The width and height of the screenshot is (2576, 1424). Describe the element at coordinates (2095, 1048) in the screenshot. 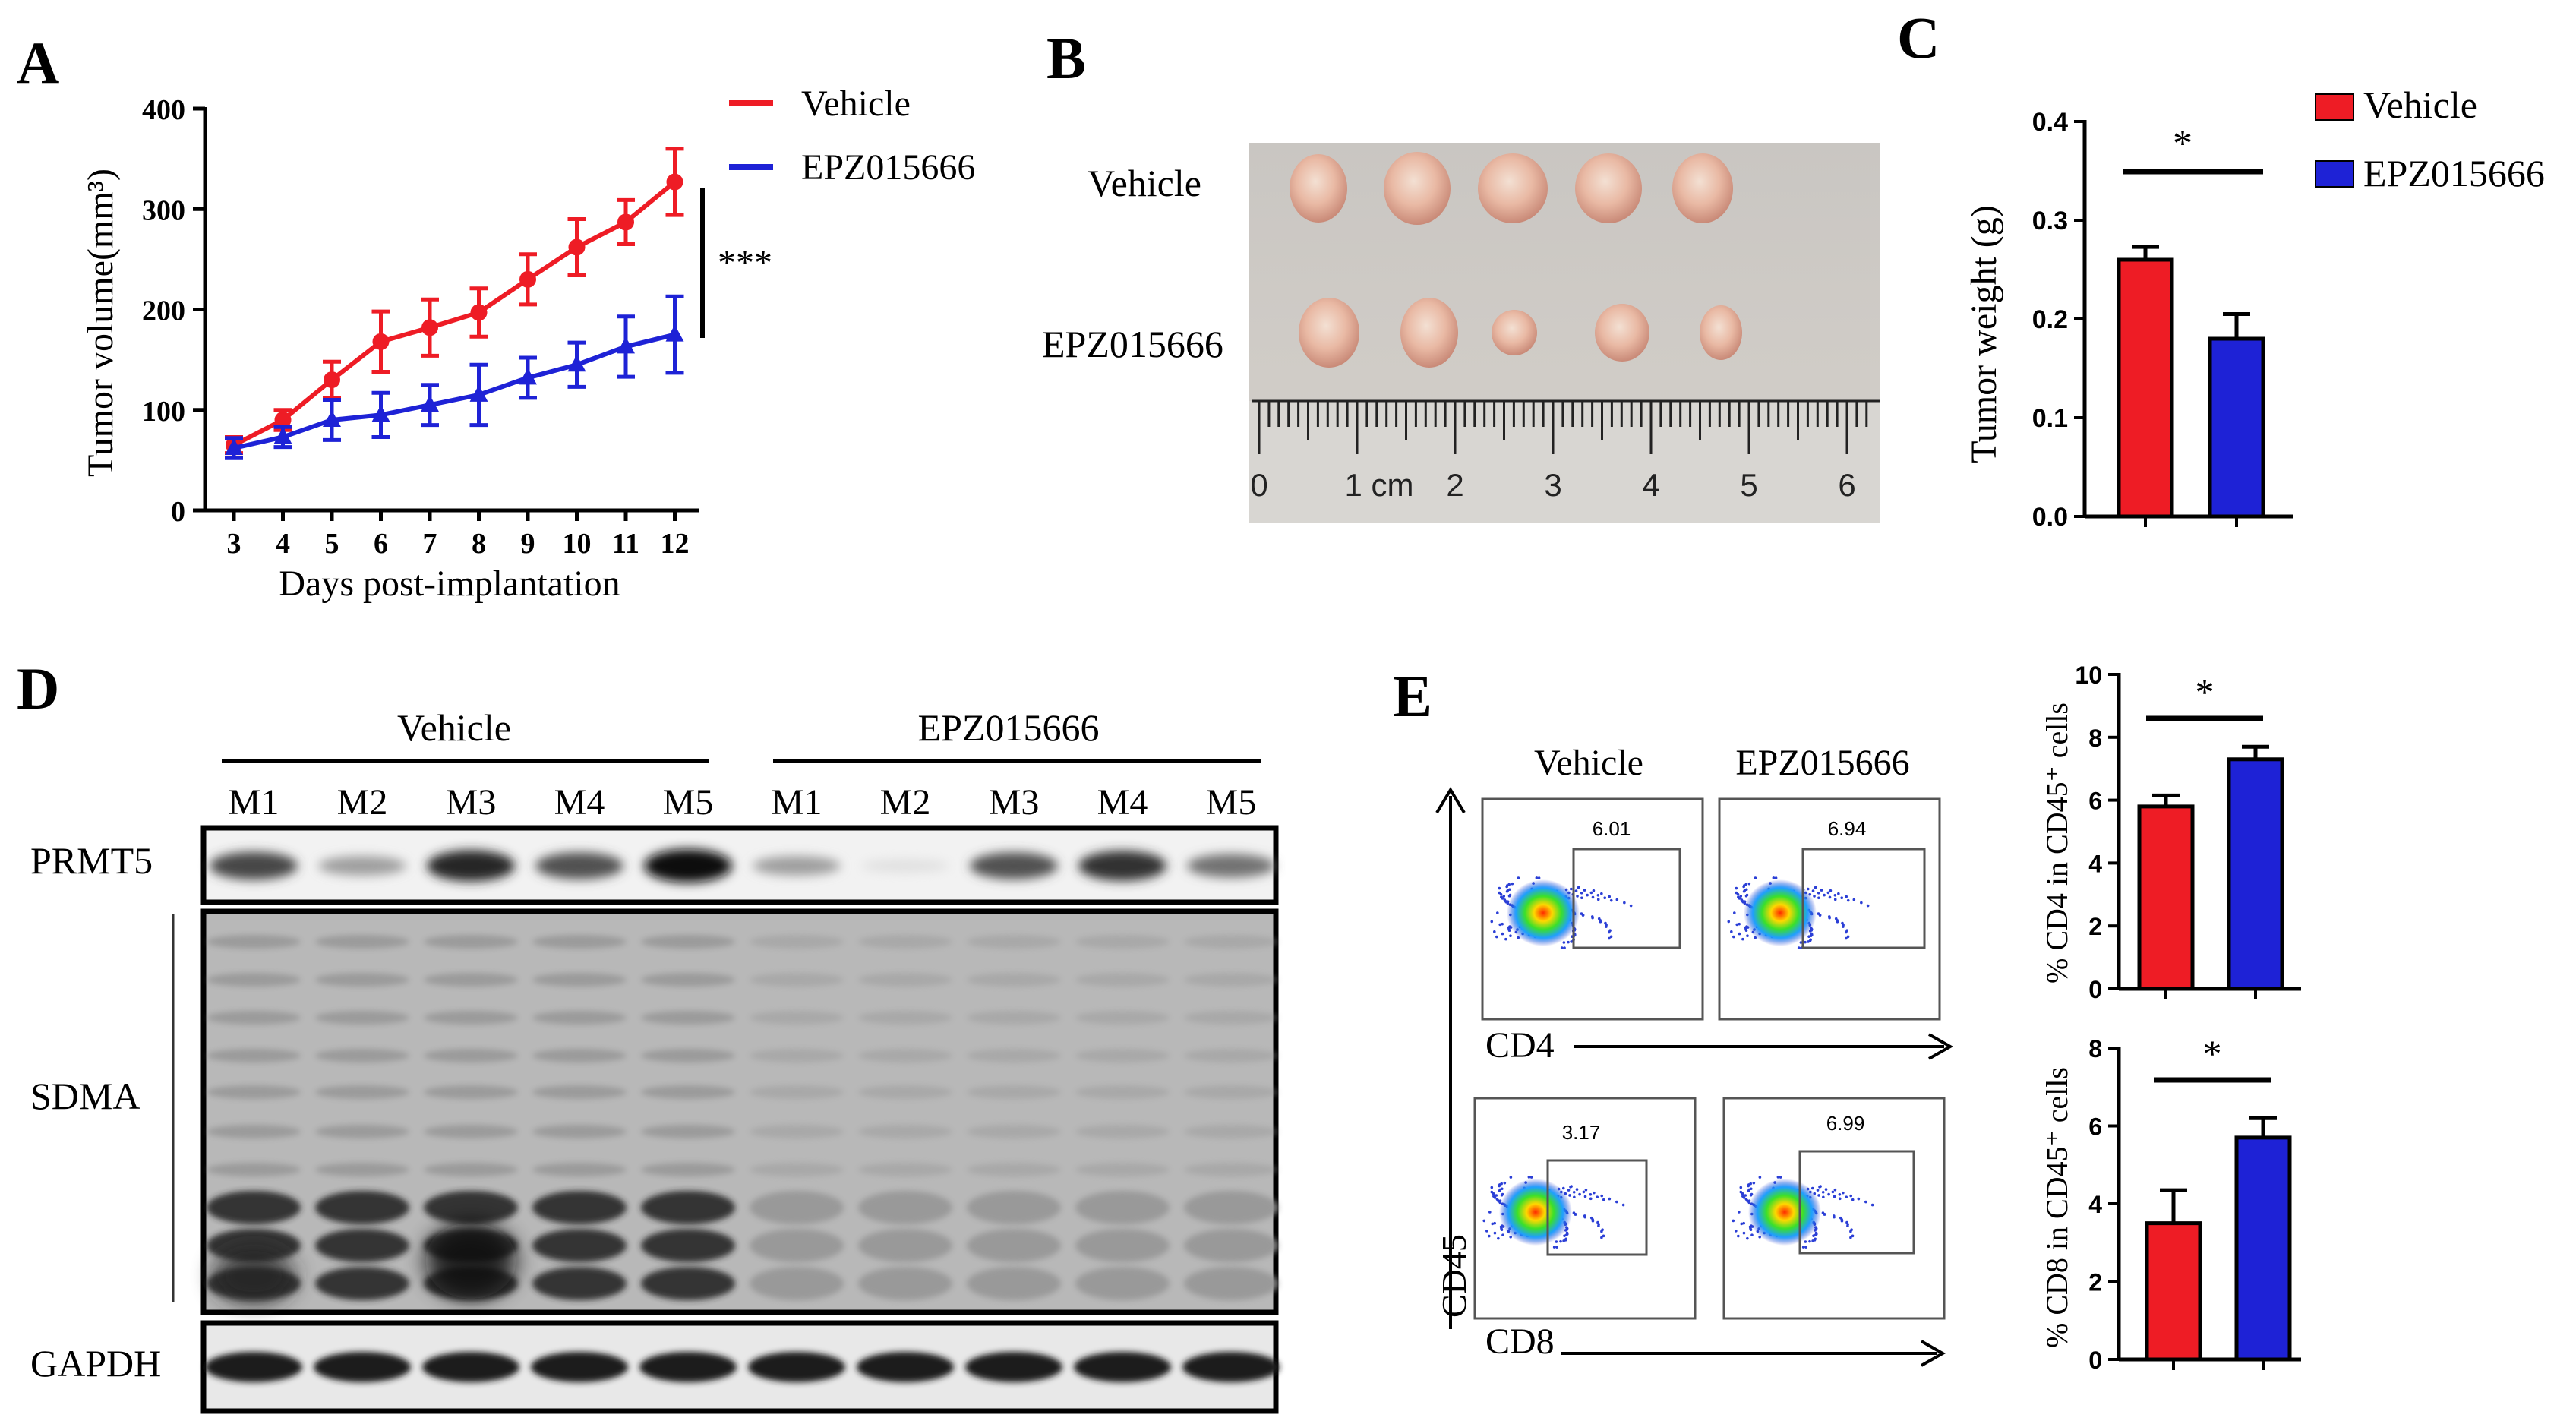

I see `y-tick-label: 8` at that location.